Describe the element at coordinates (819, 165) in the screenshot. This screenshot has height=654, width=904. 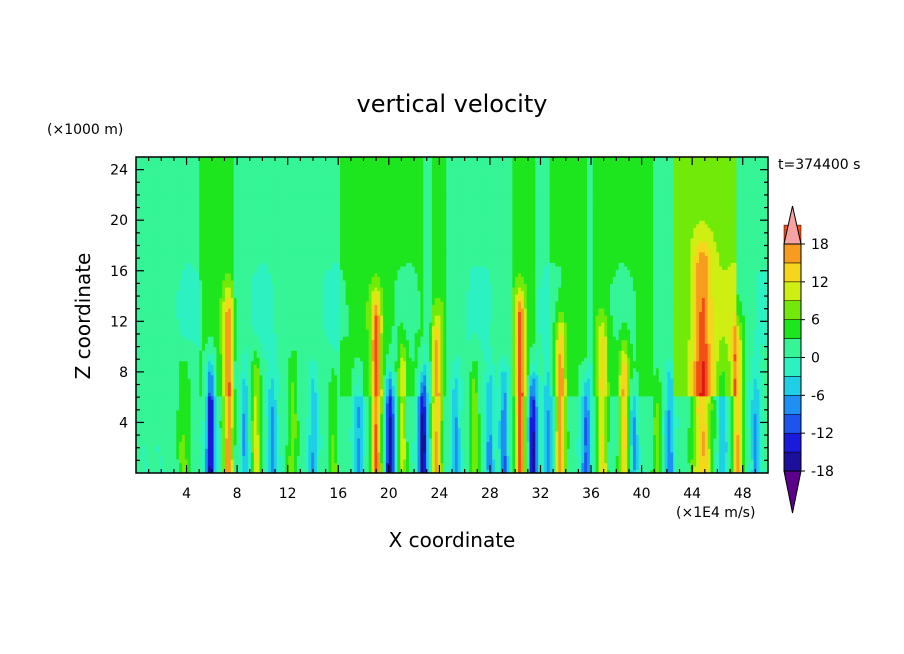
I see `time-label: t=374400 s` at that location.